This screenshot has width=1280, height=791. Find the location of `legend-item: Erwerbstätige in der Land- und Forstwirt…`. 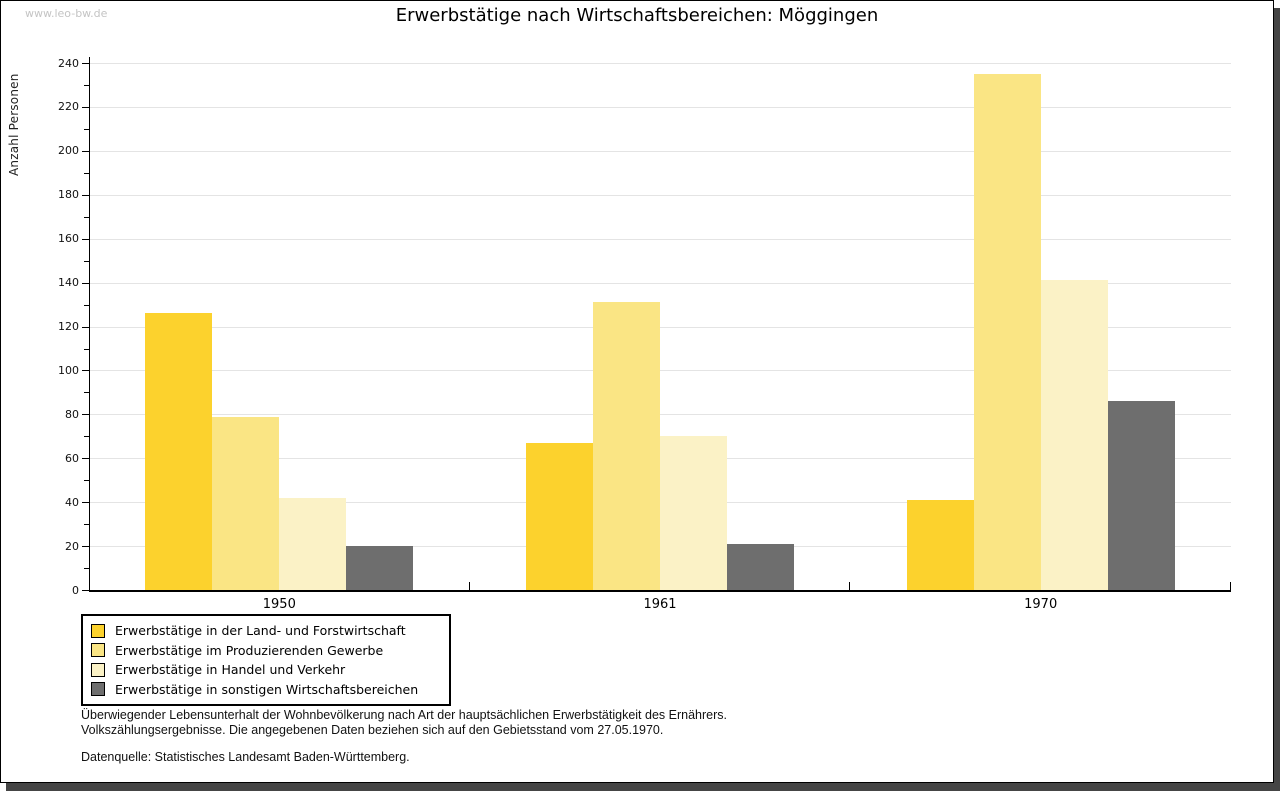

legend-item: Erwerbstätige in der Land- und Forstwirt… is located at coordinates (267, 631).